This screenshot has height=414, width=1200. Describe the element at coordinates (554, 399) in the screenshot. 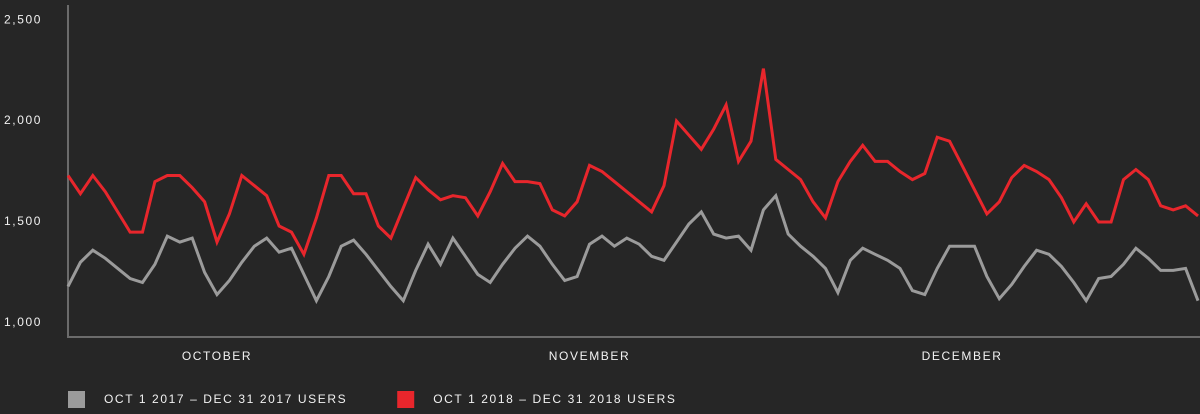

I see `legend-label: OCT 1 2018 – DEC 31 2018 USERS` at that location.